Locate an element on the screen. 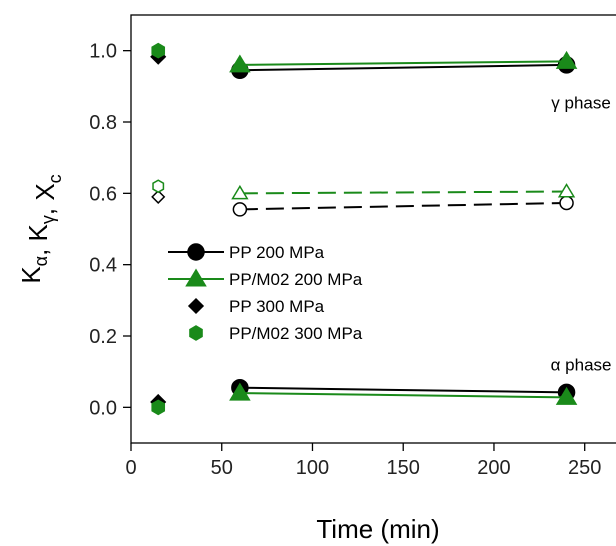 Image resolution: width=616 pixels, height=546 pixels. y-axis: 0.0 0.2 0.4 0.6 0.8 1.0 is located at coordinates (110, 230).